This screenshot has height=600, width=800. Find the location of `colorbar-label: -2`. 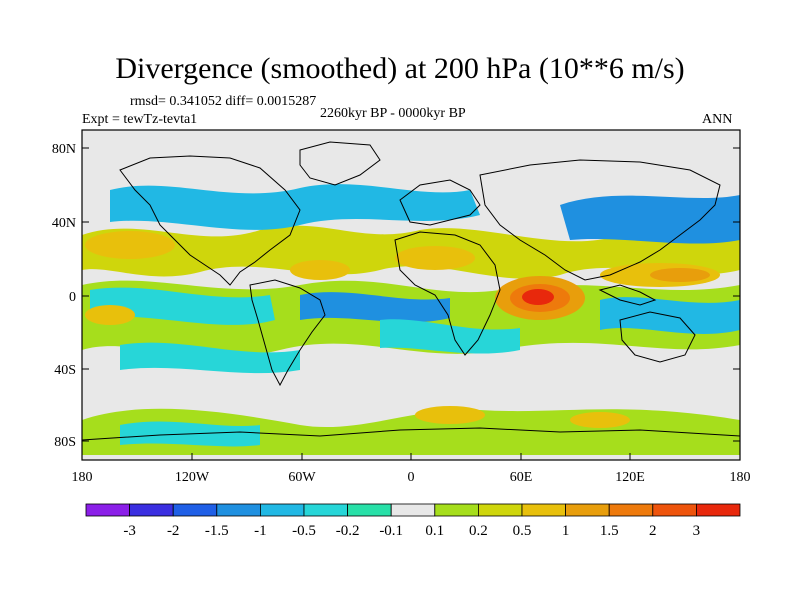

colorbar-label: -2 is located at coordinates (173, 531).